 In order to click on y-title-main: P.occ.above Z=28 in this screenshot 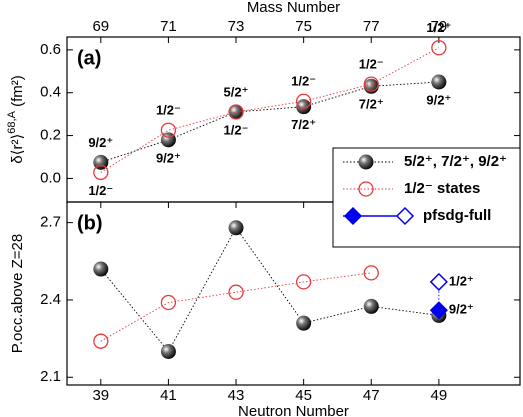, I will do `click(17, 293)`.